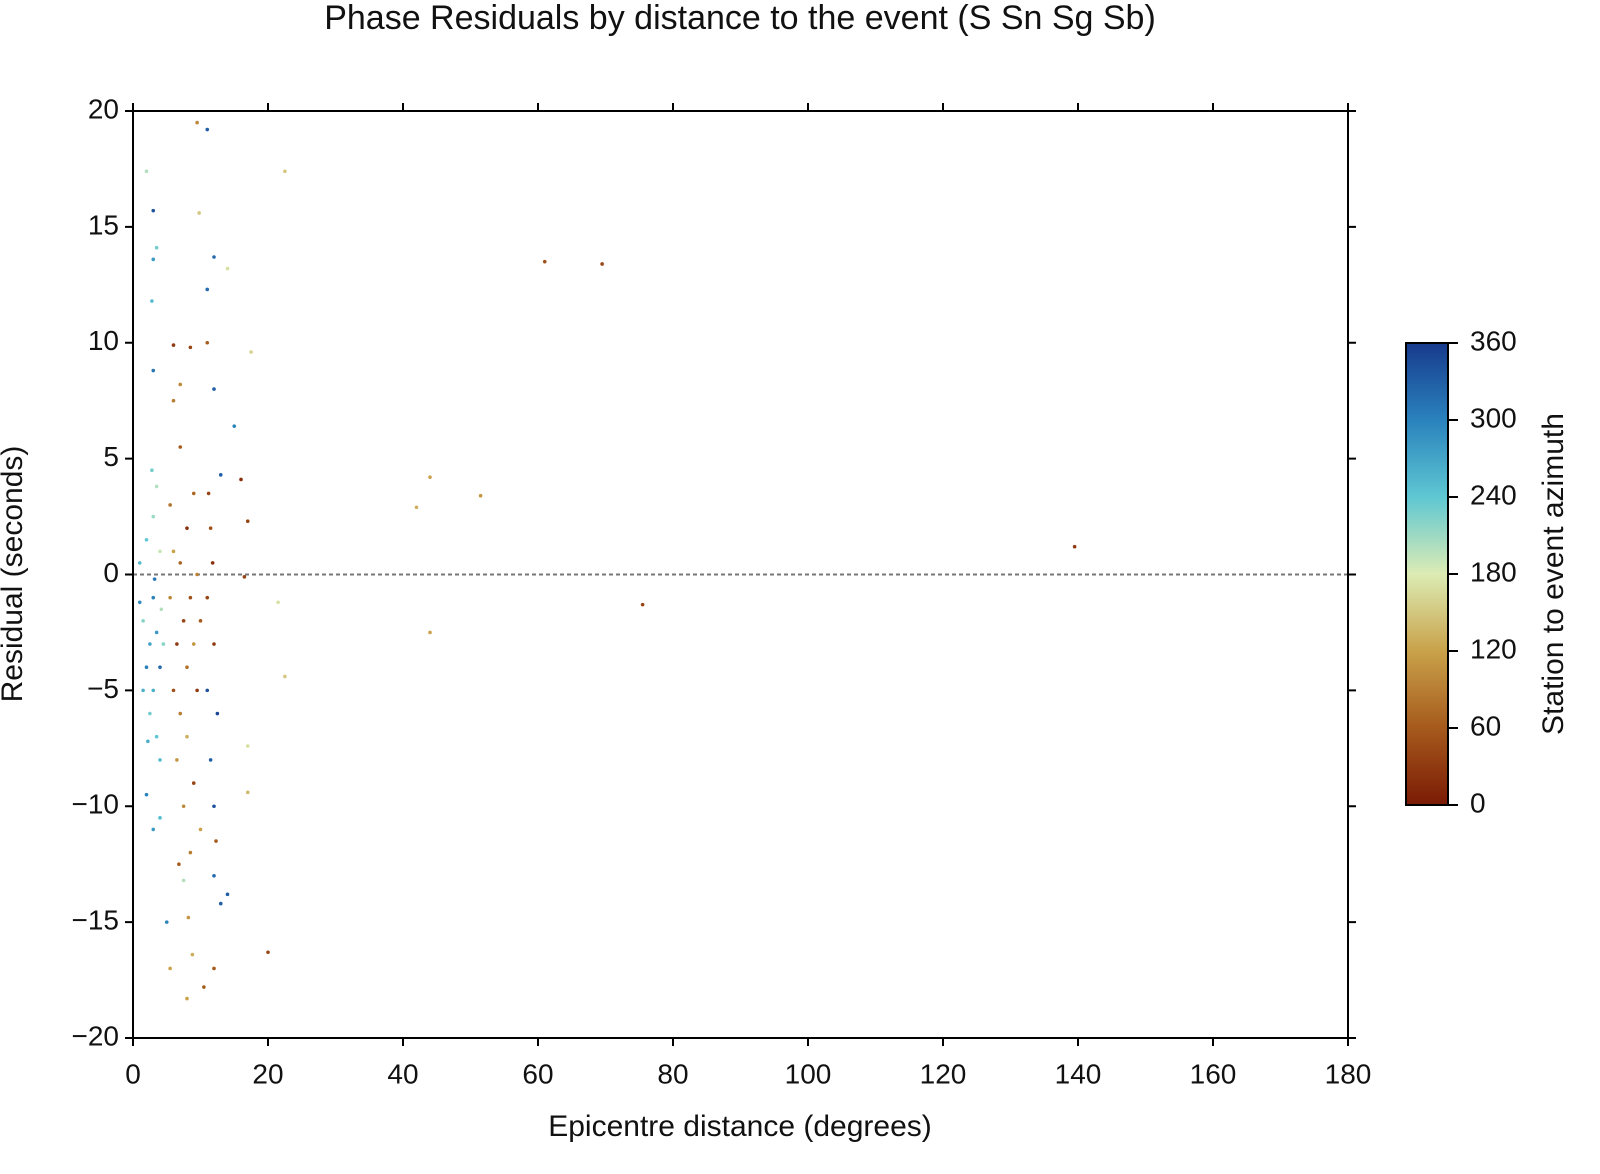  Describe the element at coordinates (96, 1035) in the screenshot. I see `y-tick-label: −20` at that location.